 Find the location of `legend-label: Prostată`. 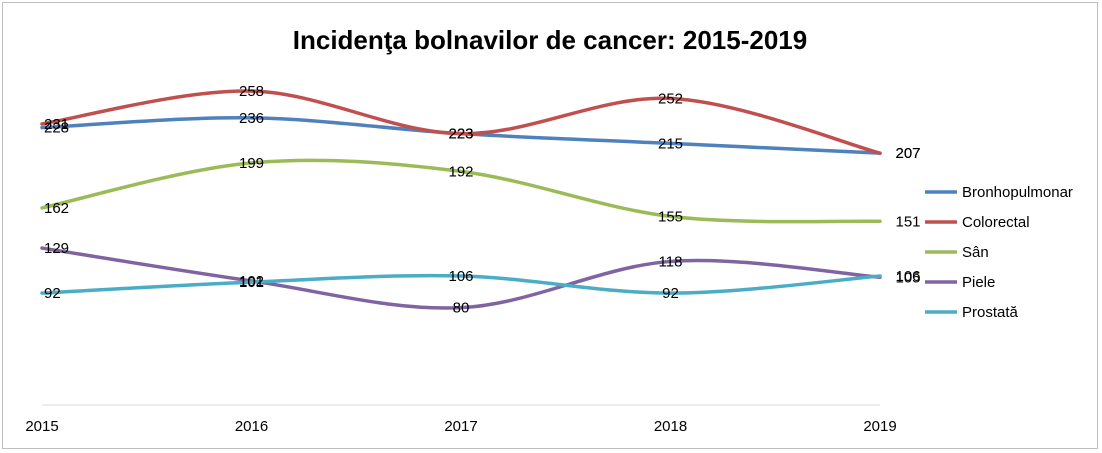

legend-label: Prostată is located at coordinates (990, 312).